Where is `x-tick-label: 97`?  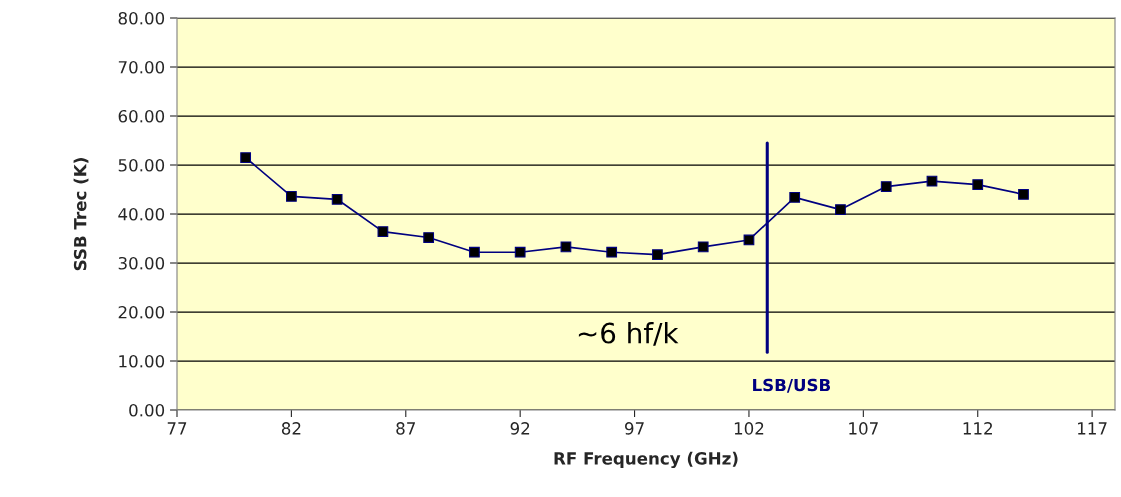
x-tick-label: 97 is located at coordinates (634, 428).